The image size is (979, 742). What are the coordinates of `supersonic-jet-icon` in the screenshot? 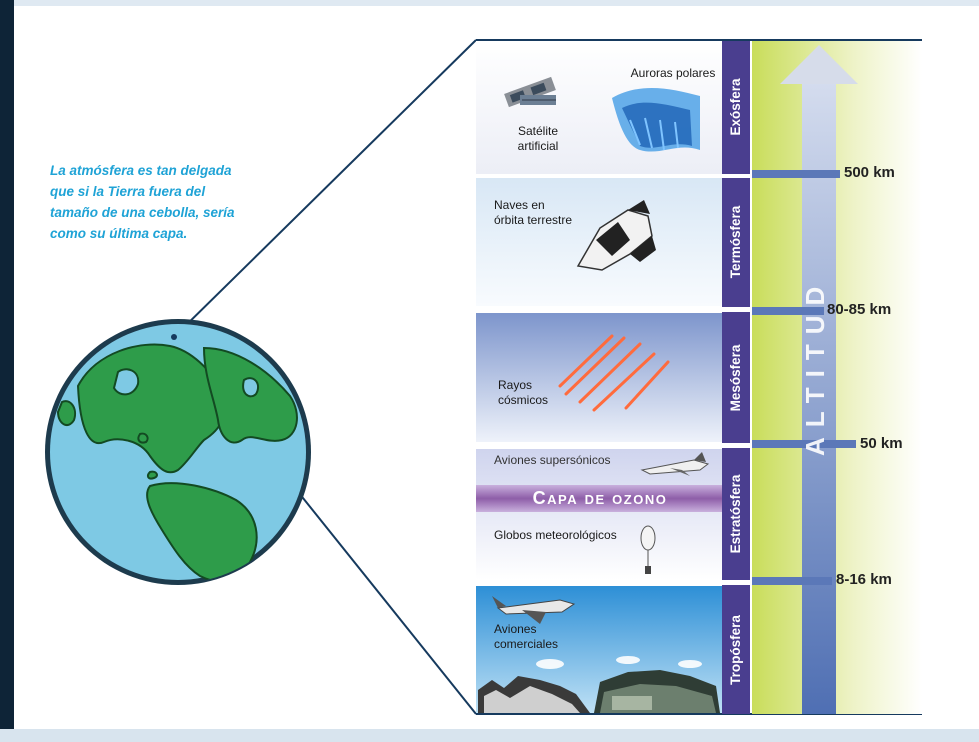 It's located at (675, 464).